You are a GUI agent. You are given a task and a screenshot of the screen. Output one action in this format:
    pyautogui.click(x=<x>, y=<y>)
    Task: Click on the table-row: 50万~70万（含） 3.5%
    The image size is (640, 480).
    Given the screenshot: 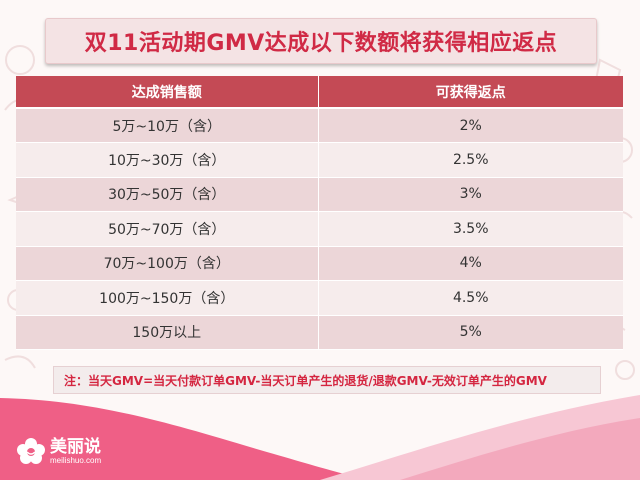 What is the action you would take?
    pyautogui.click(x=319, y=229)
    